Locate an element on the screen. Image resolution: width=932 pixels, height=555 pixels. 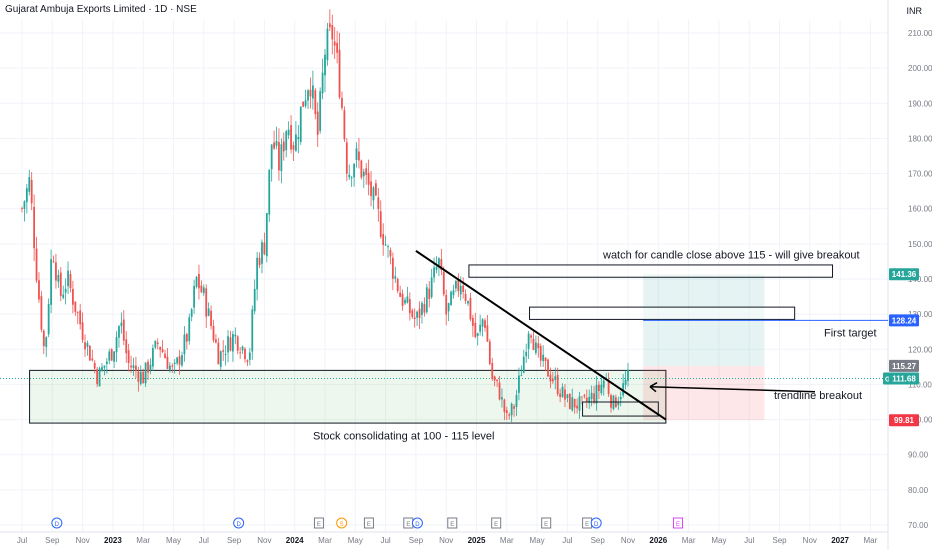
y-tick-label: 110.00 is located at coordinates (920, 384).